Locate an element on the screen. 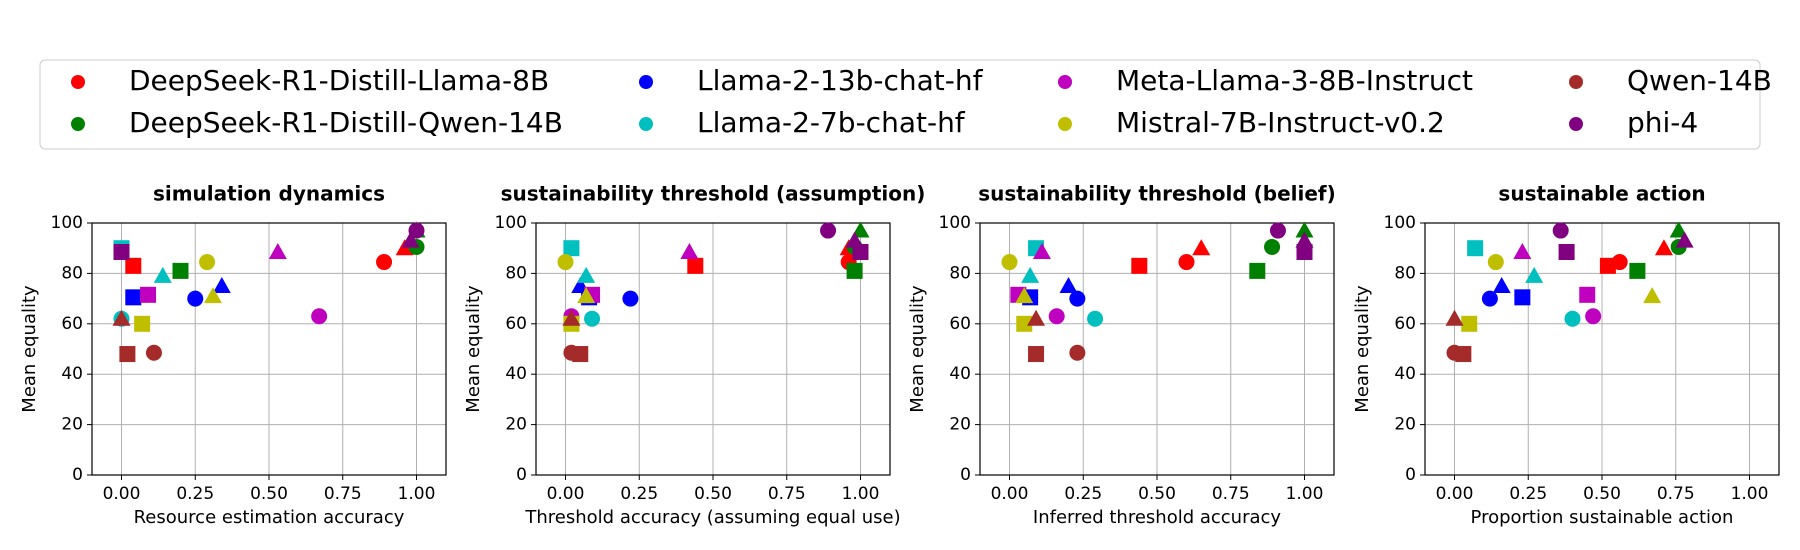  chart-title: sustainable action is located at coordinates (1601, 194).